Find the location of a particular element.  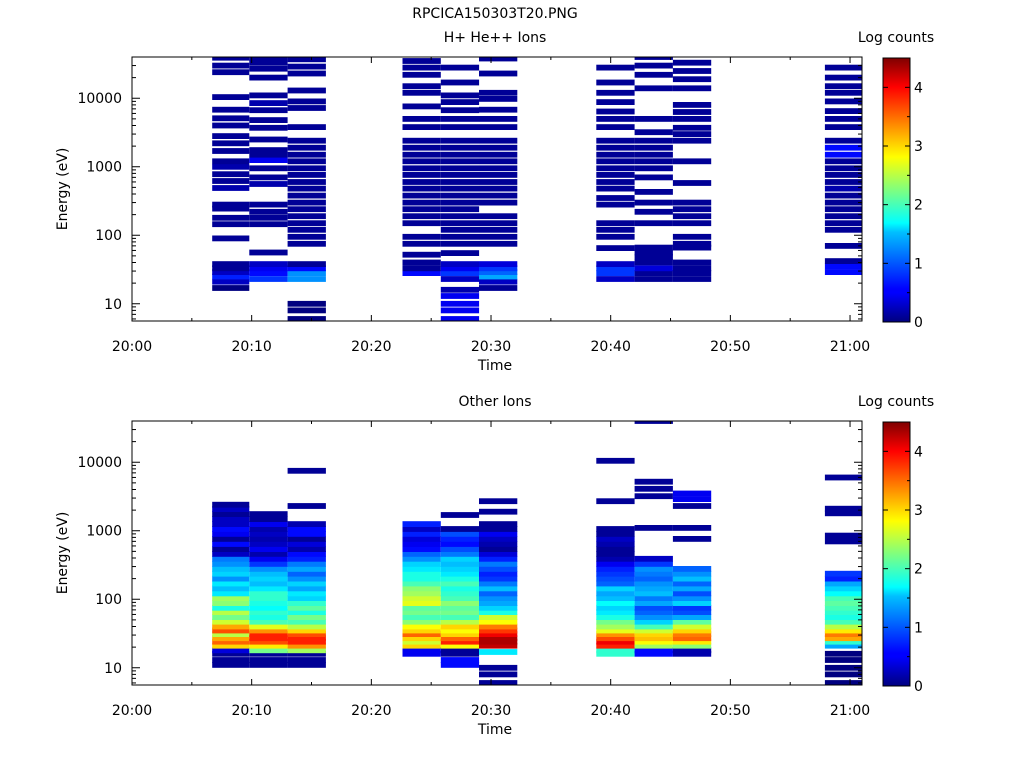

x-tick-label: 20:30 is located at coordinates (491, 711).